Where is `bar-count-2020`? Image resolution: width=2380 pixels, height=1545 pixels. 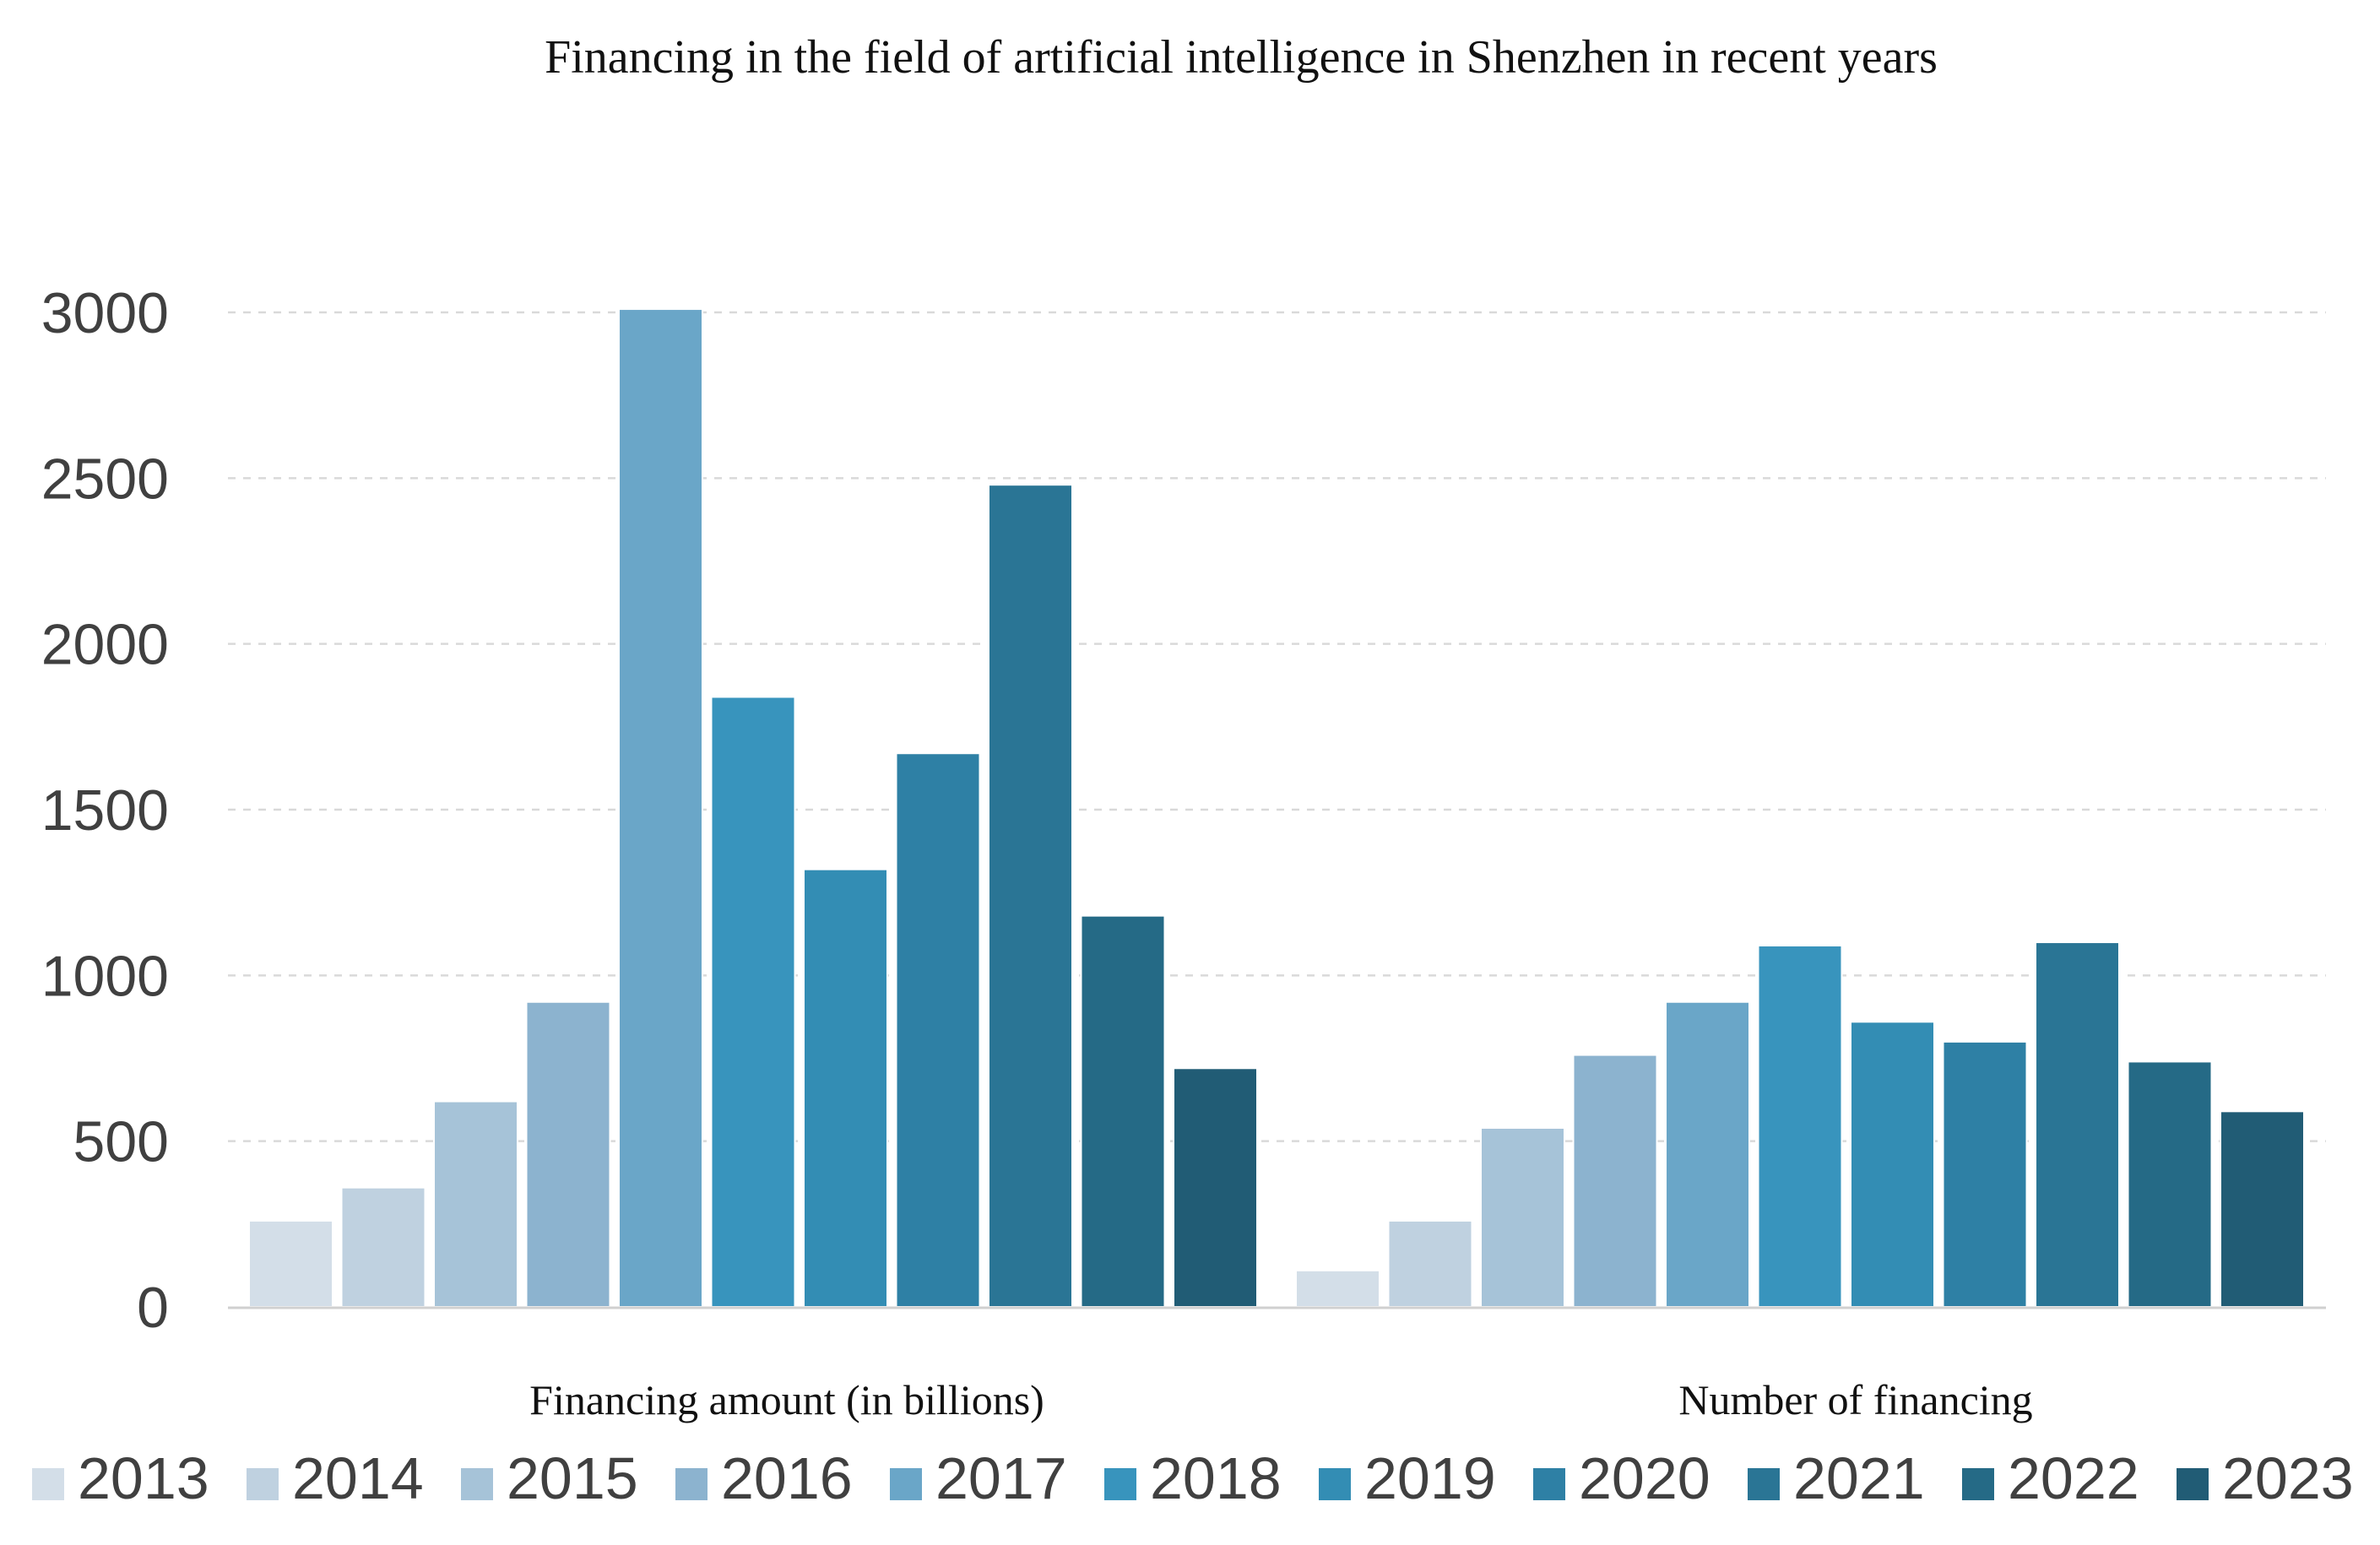 bar-count-2020 is located at coordinates (1985, 1174).